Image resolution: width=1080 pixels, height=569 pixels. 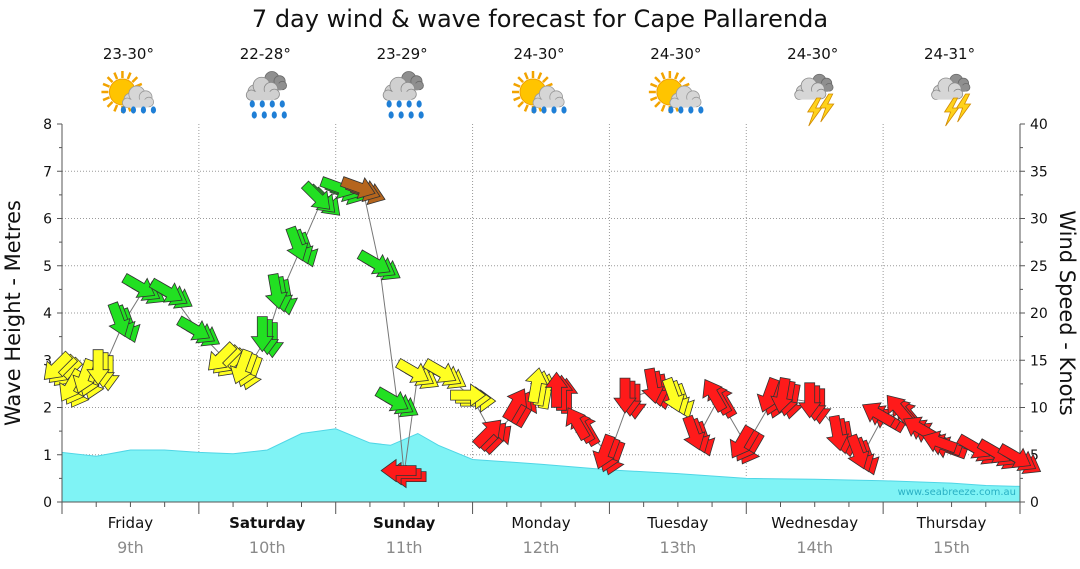 What do you see at coordinates (1039, 125) in the screenshot?
I see `y2-tick-label: 40` at bounding box center [1039, 125].